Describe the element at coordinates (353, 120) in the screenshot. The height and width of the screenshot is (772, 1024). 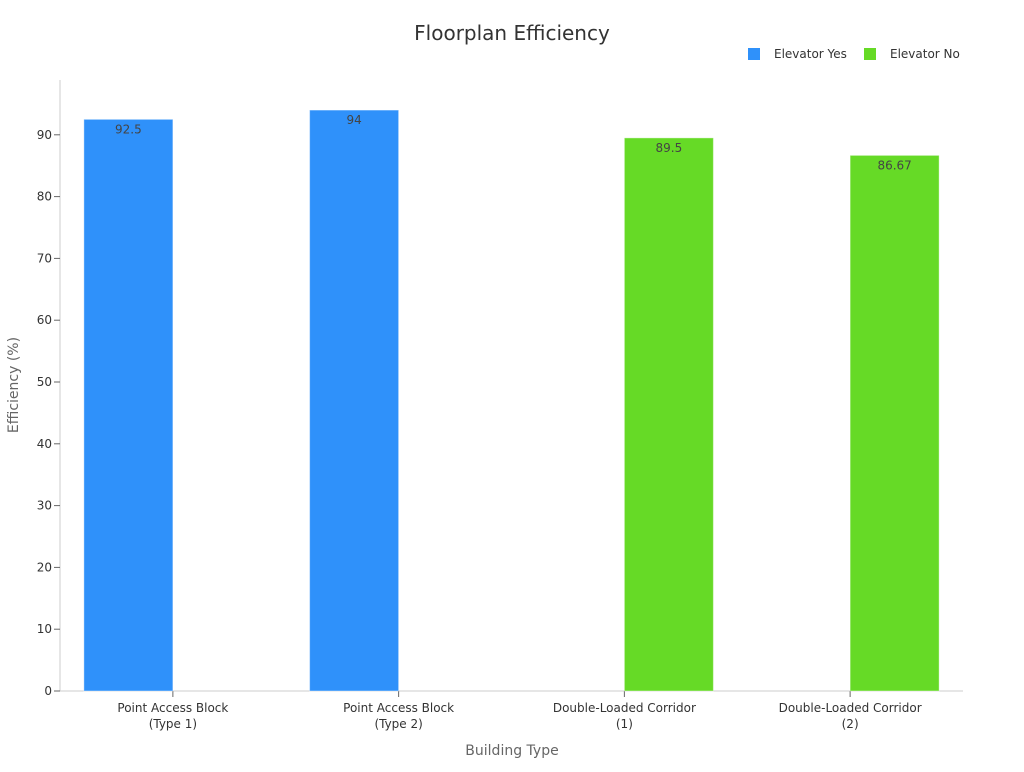
I see `data-label: 94` at that location.